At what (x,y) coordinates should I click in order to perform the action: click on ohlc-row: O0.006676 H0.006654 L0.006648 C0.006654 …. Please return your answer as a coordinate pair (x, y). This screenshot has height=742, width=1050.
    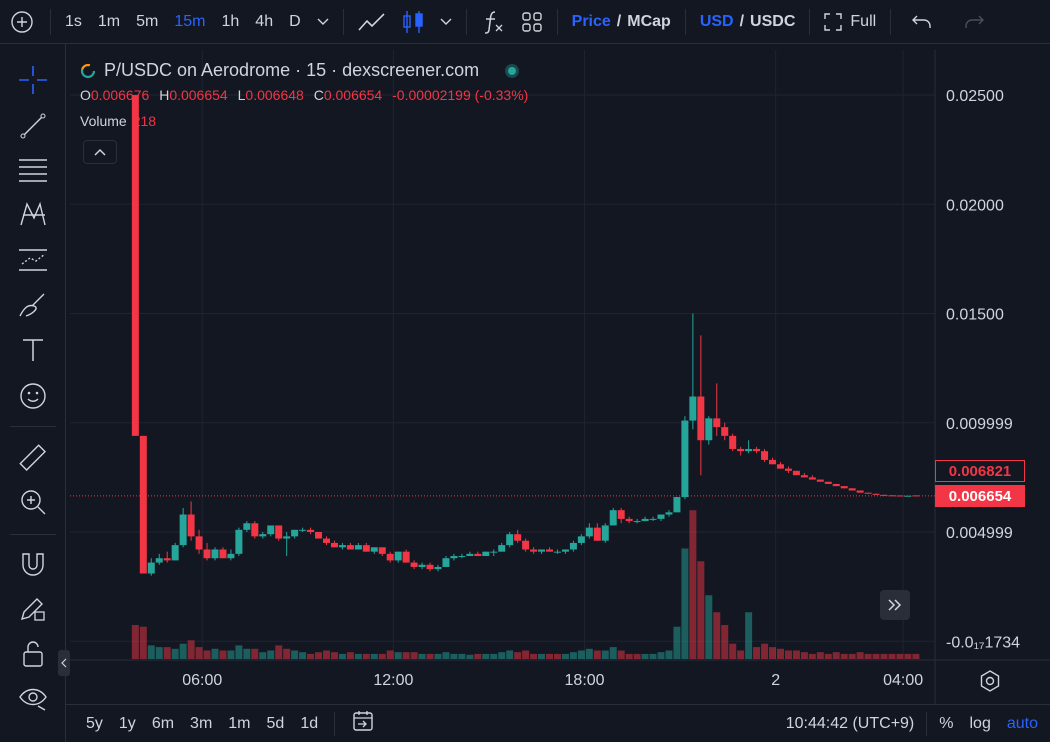
    Looking at the image, I should click on (304, 95).